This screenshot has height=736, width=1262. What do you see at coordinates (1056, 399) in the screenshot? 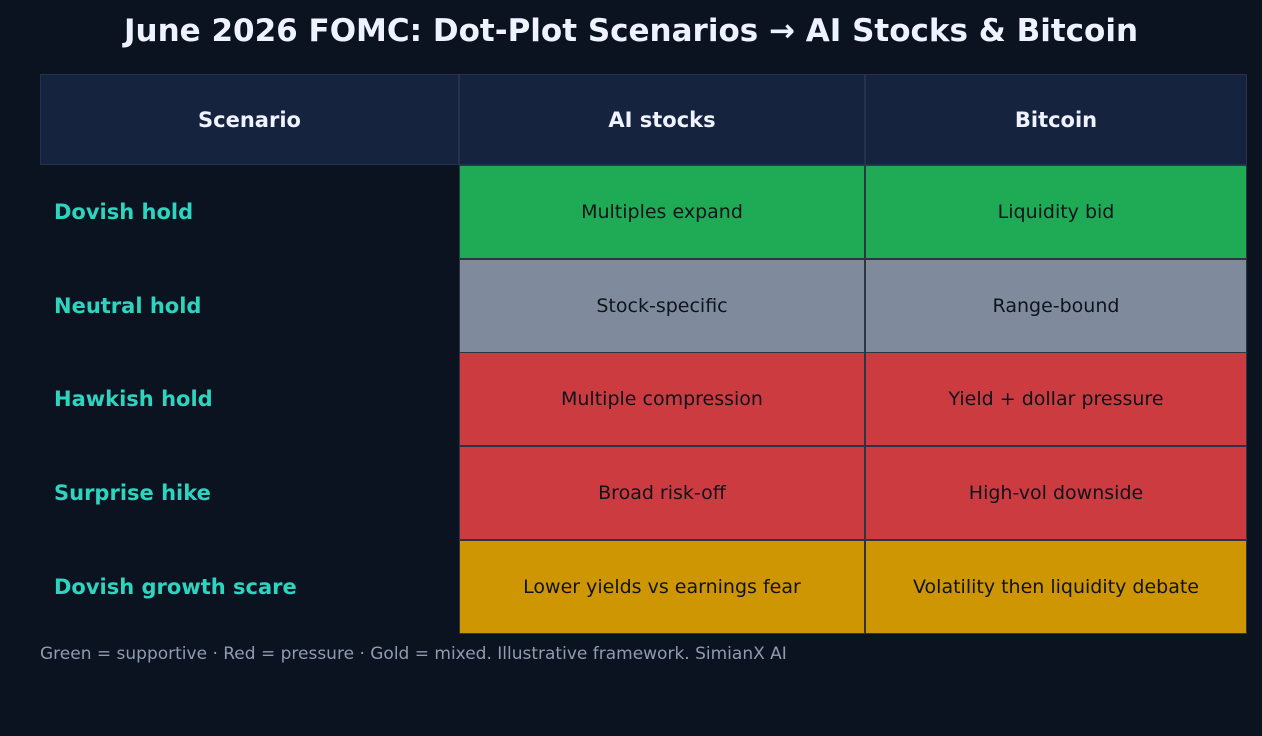
I see `bitcoin-cell: Yield + dollar pressure` at bounding box center [1056, 399].